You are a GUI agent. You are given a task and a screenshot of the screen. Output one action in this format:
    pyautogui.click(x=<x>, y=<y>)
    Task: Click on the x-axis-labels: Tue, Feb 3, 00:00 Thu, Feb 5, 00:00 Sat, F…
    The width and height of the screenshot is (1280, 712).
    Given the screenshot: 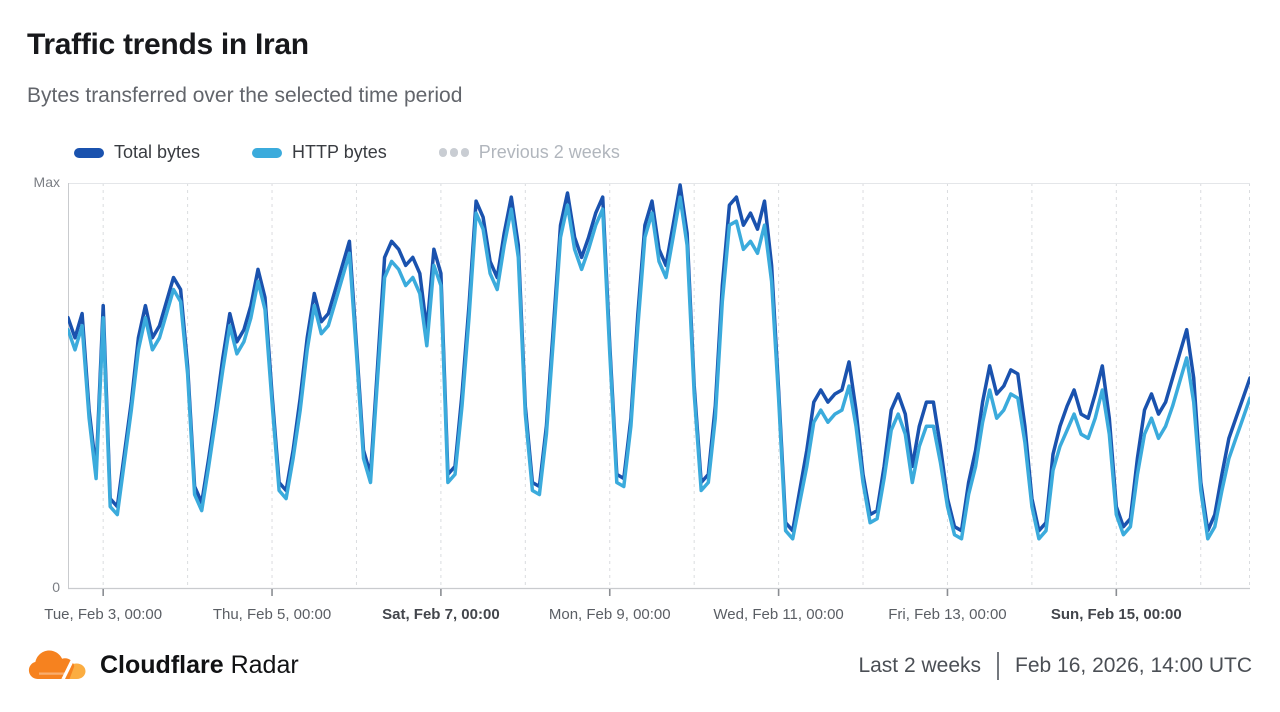 What is the action you would take?
    pyautogui.click(x=640, y=617)
    